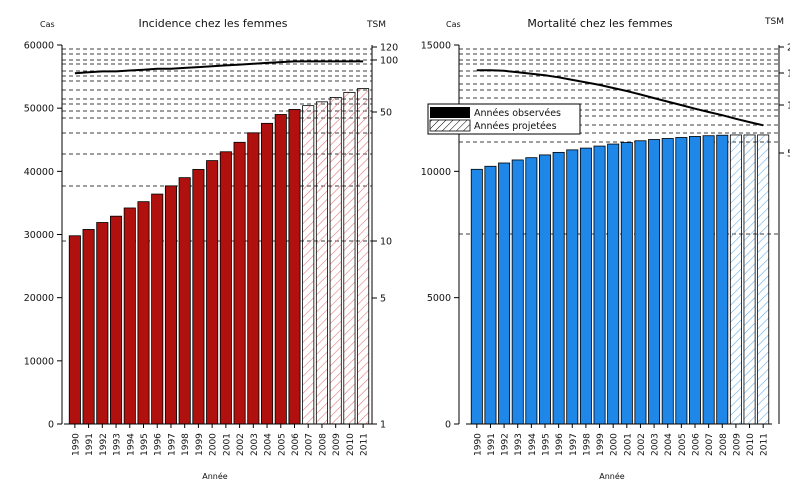 The height and width of the screenshot is (479, 790). I want to click on ytick-label: 15000, so click(436, 46).